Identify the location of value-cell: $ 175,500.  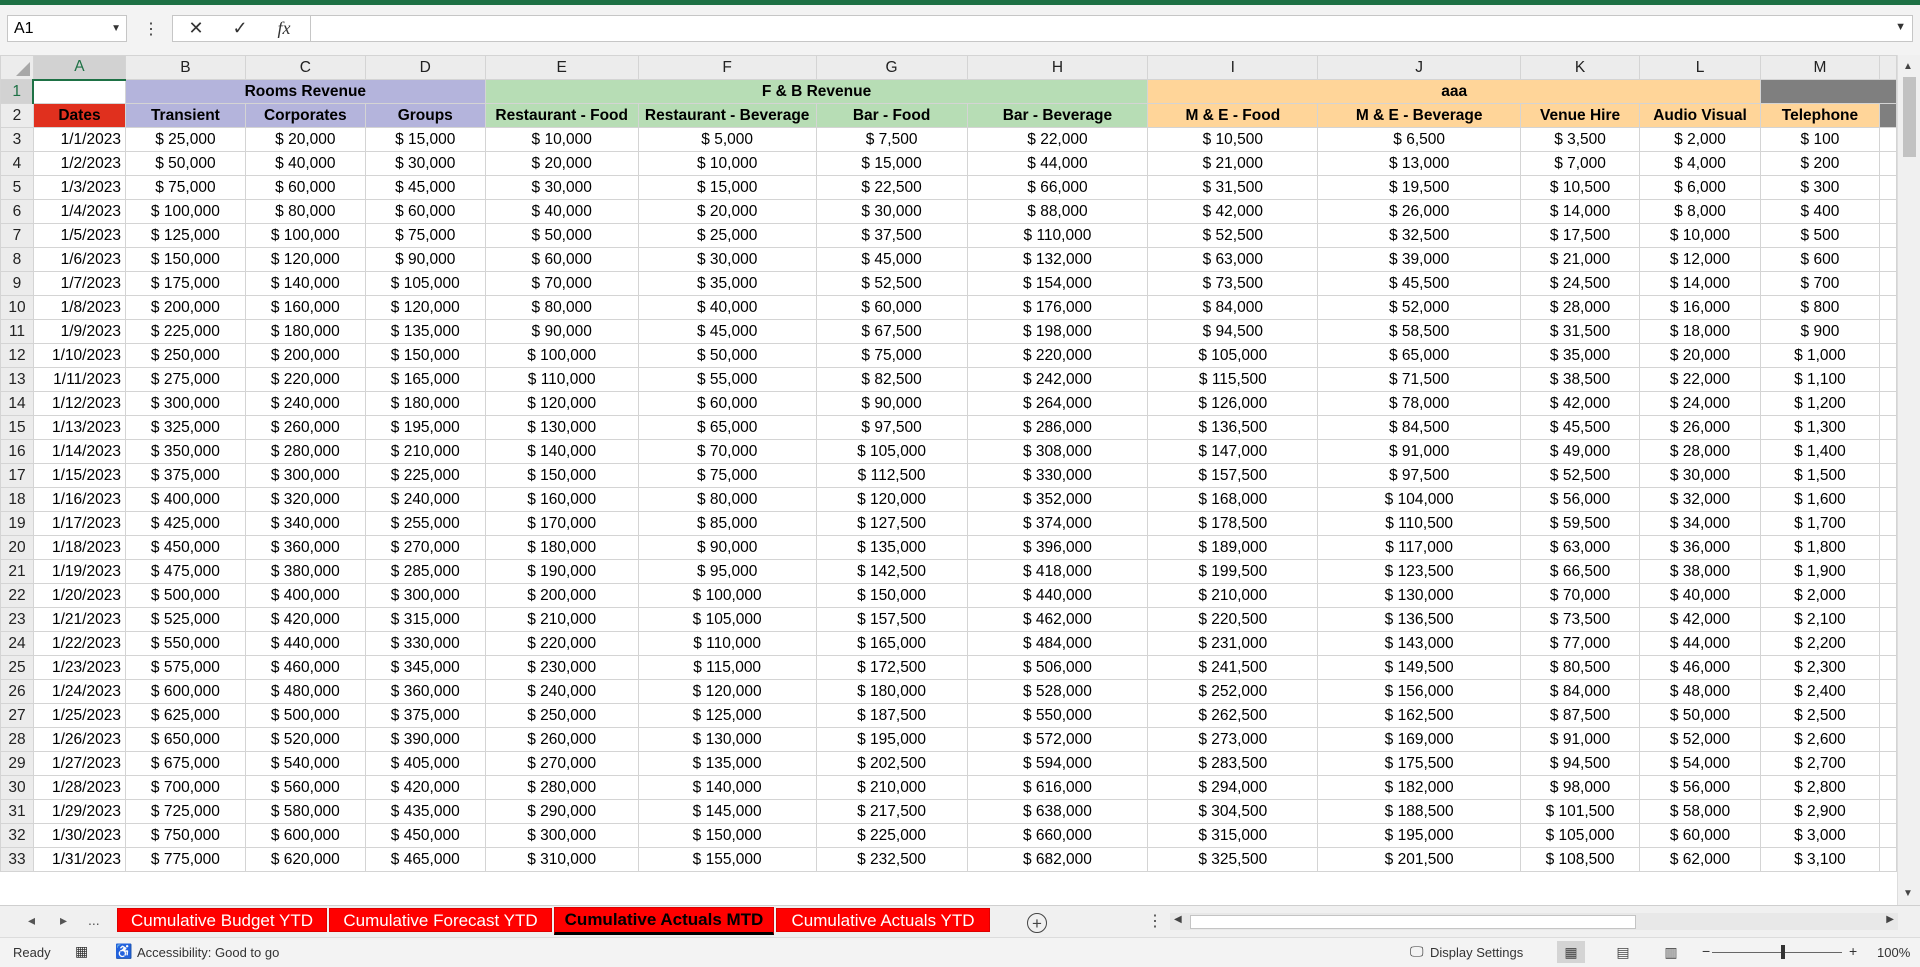
(1419, 763).